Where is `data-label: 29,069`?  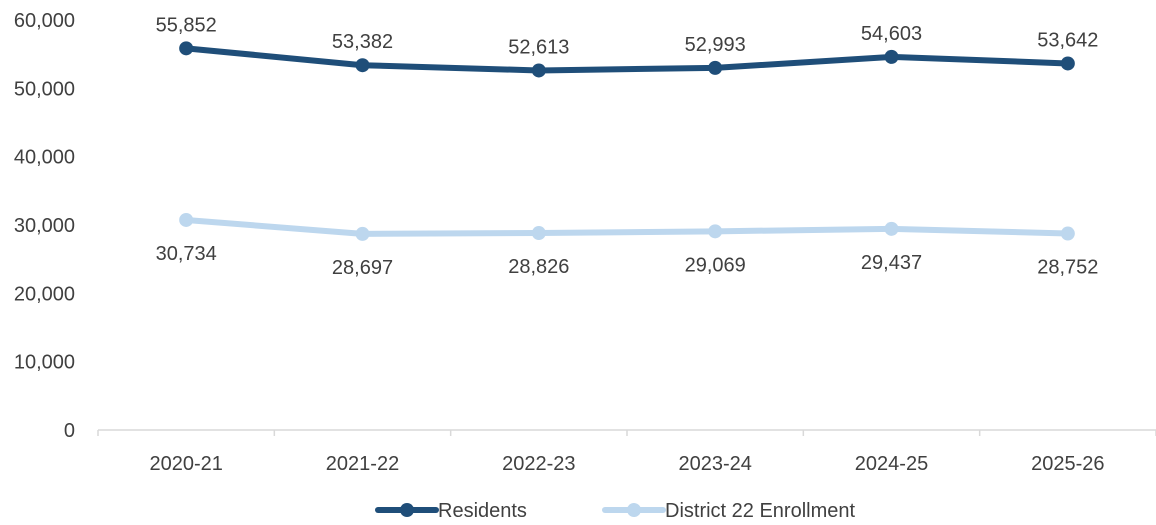 data-label: 29,069 is located at coordinates (715, 265).